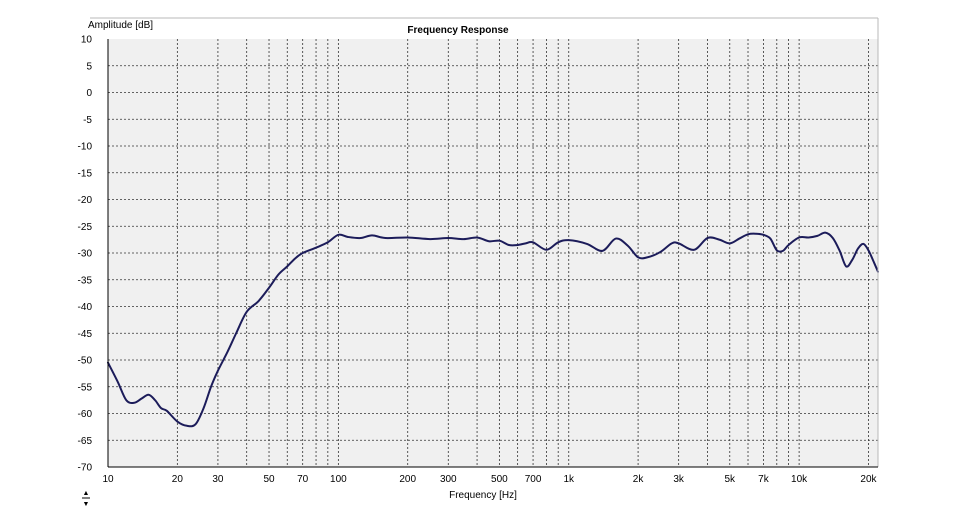 The image size is (960, 530). I want to click on x-tick-label: 20, so click(178, 479).